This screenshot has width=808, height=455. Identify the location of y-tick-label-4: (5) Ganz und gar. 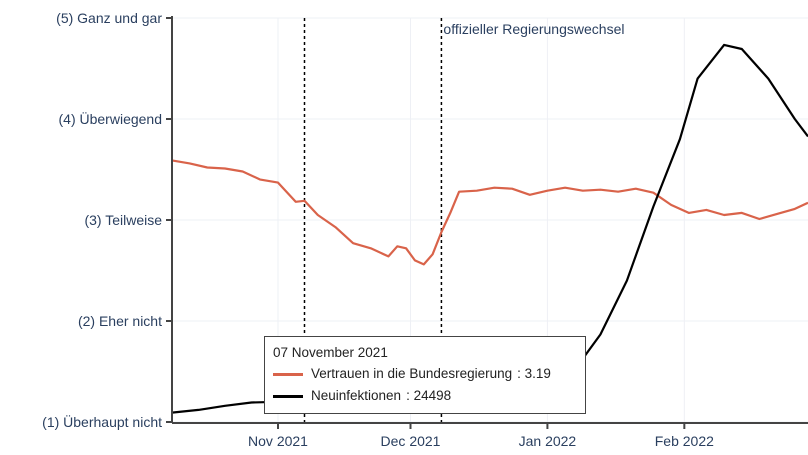
(109, 18).